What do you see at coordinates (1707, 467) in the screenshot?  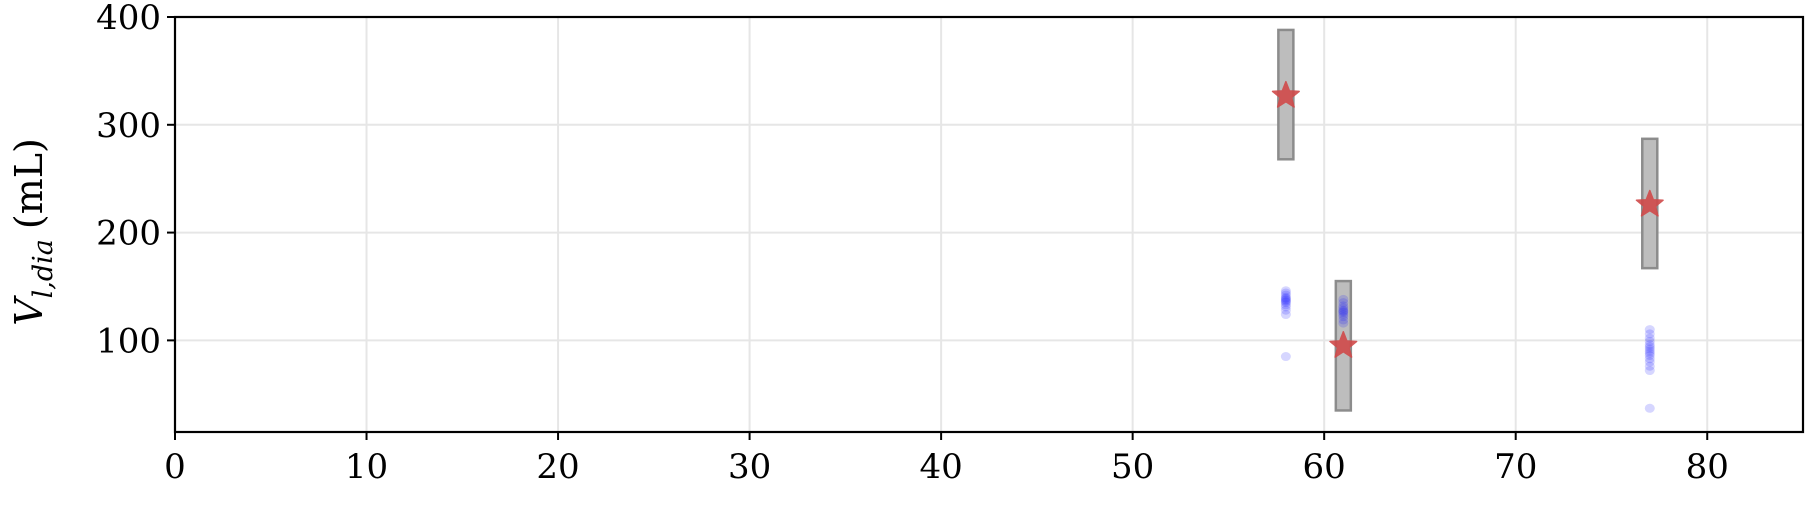 I see `x-tick-label: 80` at bounding box center [1707, 467].